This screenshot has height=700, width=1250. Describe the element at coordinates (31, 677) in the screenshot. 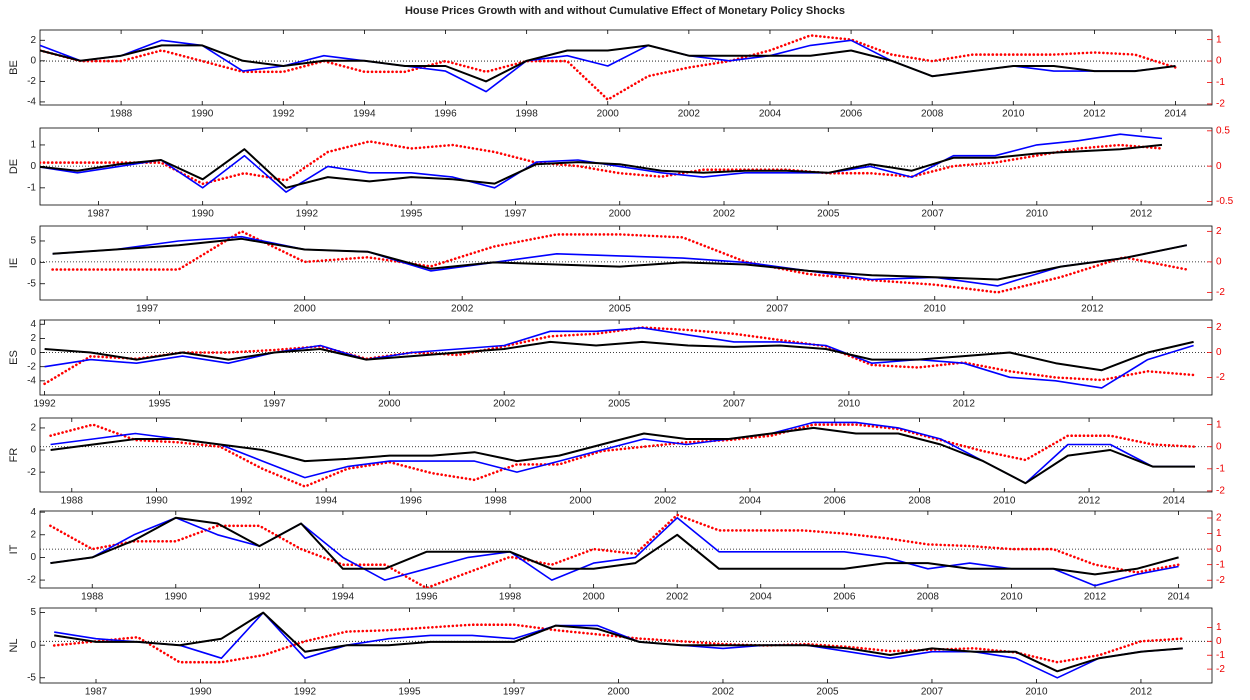

I see `y-tick-label: -5` at that location.